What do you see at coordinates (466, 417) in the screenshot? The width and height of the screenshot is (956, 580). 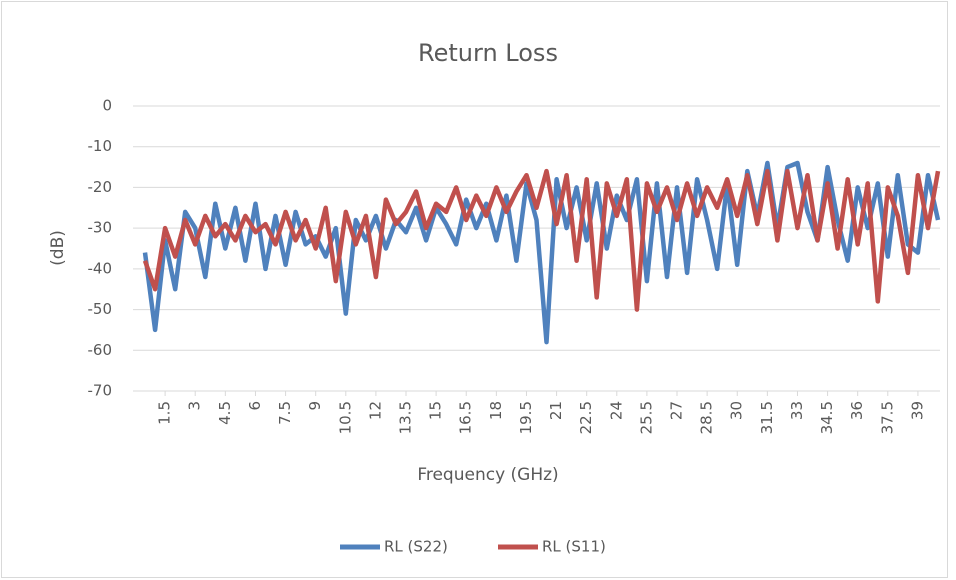 I see `x-tick-label: 16.5` at bounding box center [466, 417].